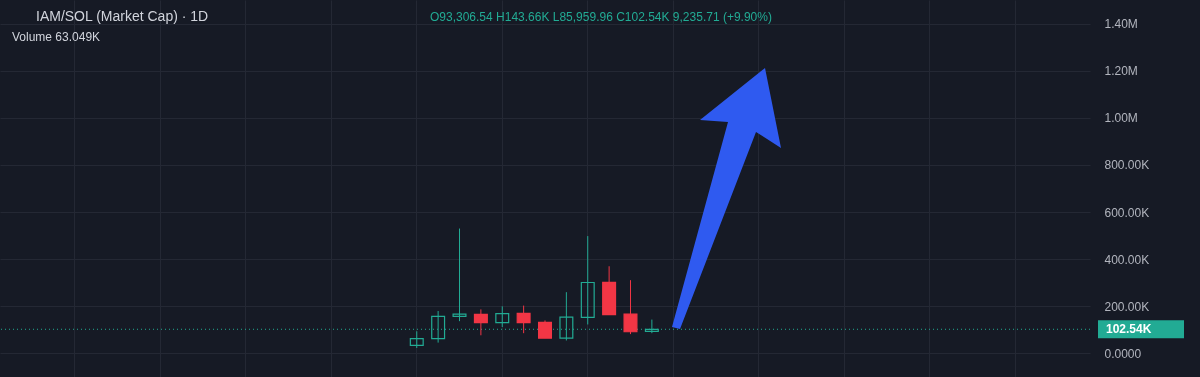 The height and width of the screenshot is (377, 1200). Describe the element at coordinates (1127, 306) in the screenshot. I see `y-tick-label: 200.00K` at that location.